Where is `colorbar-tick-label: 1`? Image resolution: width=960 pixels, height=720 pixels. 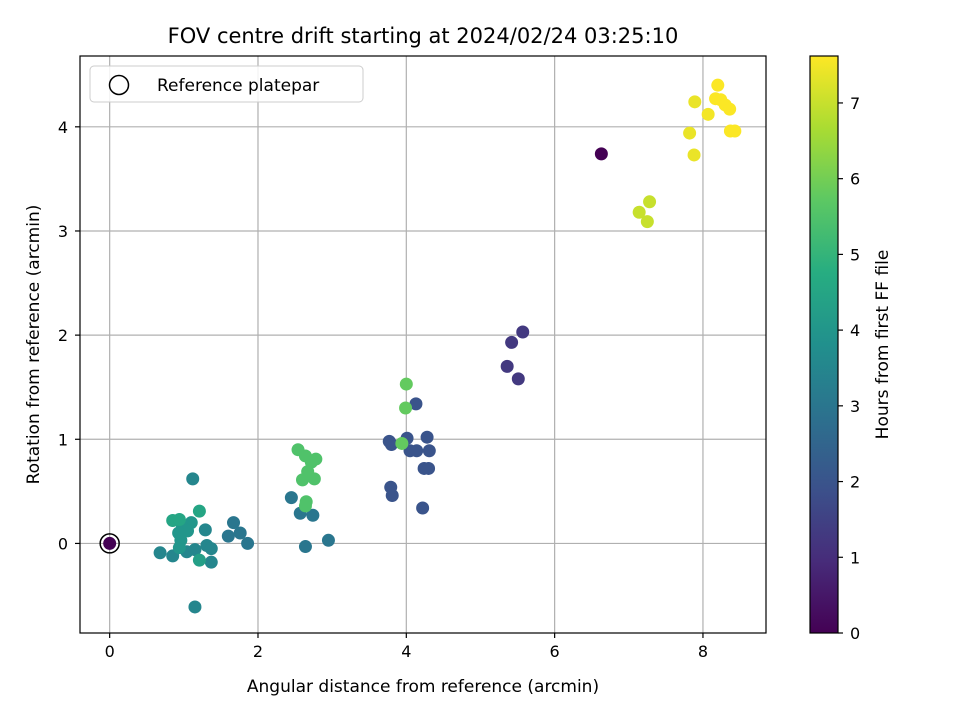 colorbar-tick-label: 1 is located at coordinates (855, 557).